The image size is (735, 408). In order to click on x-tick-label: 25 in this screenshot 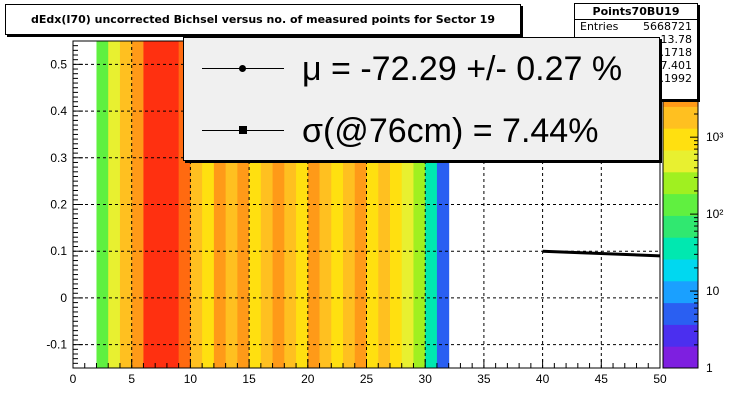, I will do `click(367, 379)`.